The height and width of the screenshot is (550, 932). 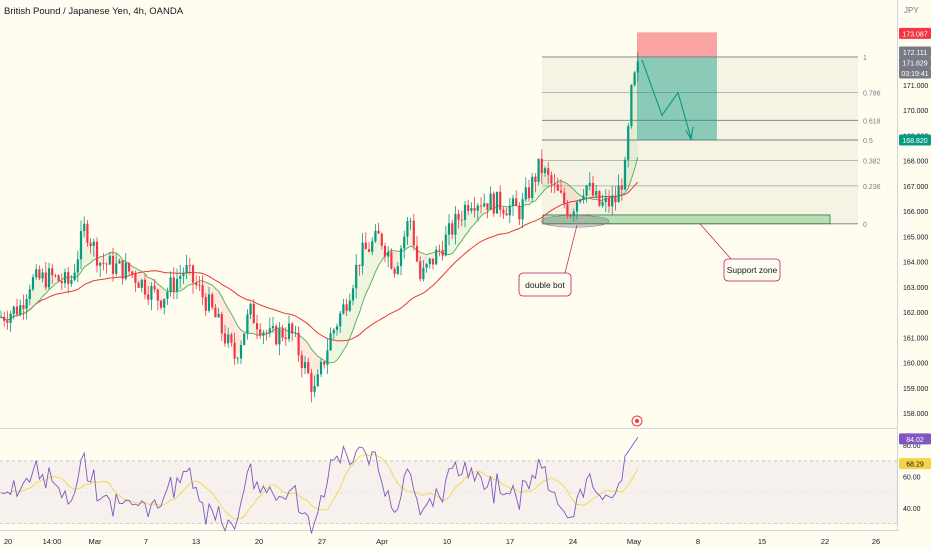 I want to click on rsi-tick-label: 80.00, so click(x=912, y=446).